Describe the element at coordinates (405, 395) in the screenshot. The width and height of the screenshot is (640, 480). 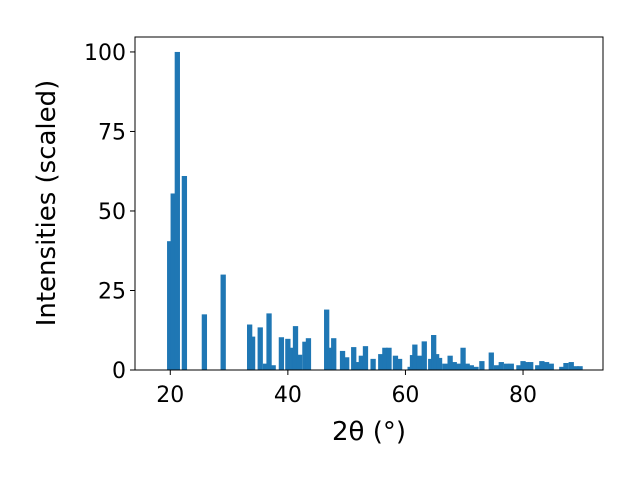
I see `x-tick-label: 60` at that location.